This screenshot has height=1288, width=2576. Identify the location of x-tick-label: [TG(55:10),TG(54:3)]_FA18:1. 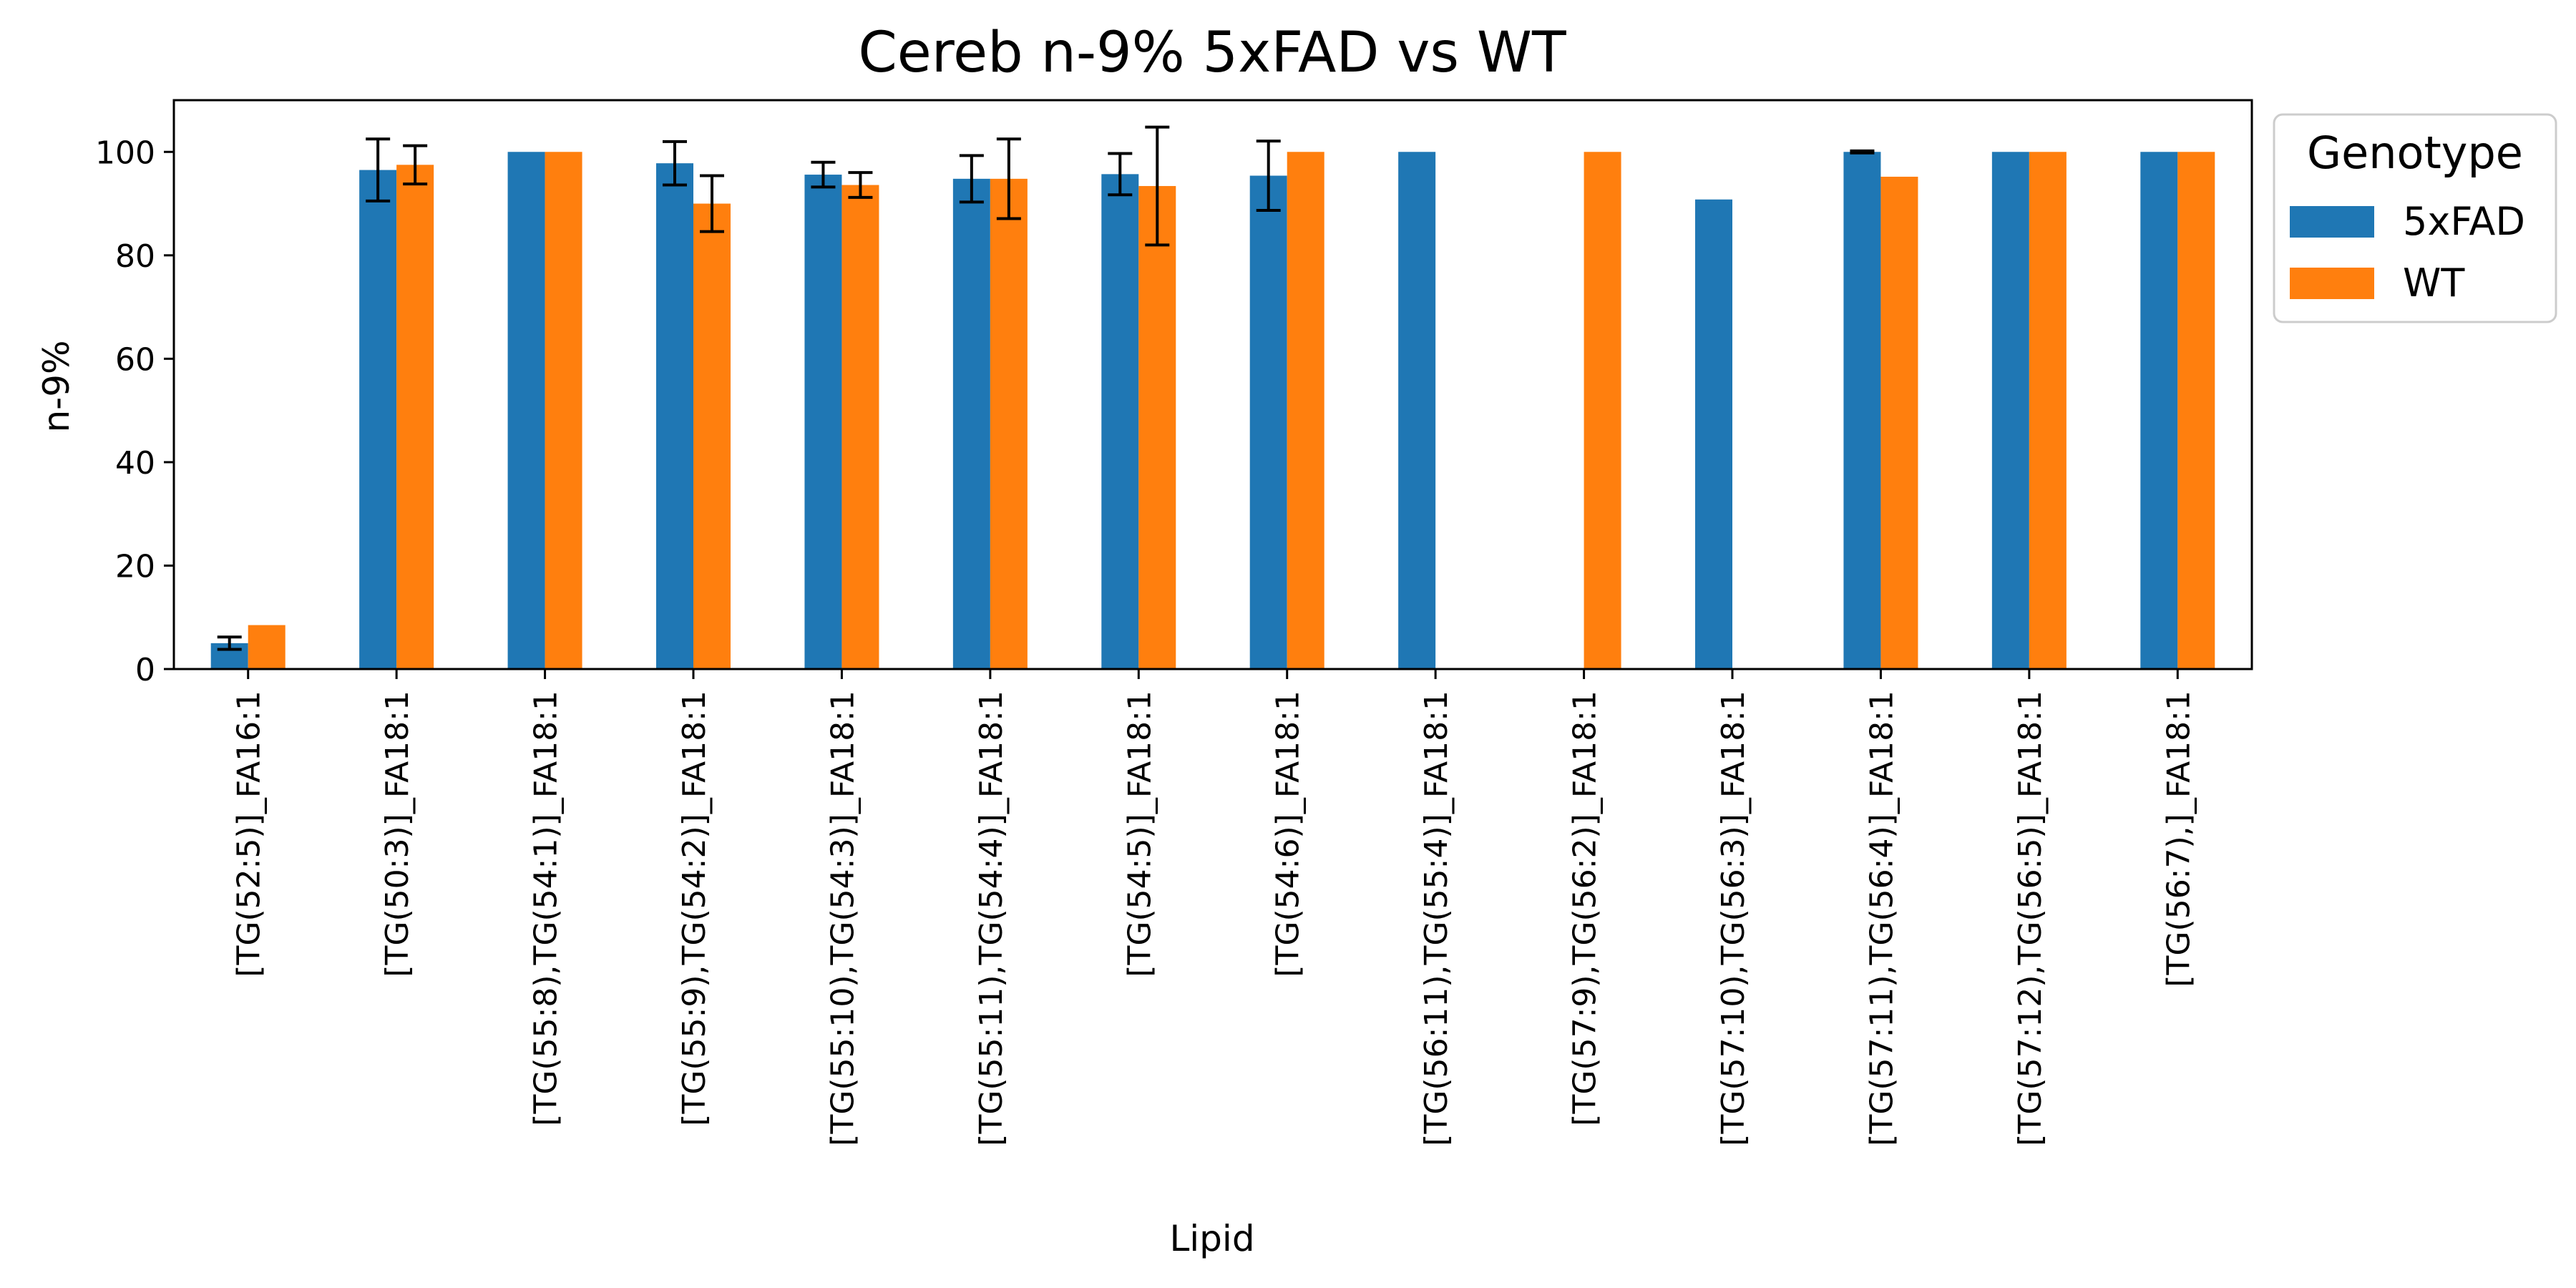
(842, 918).